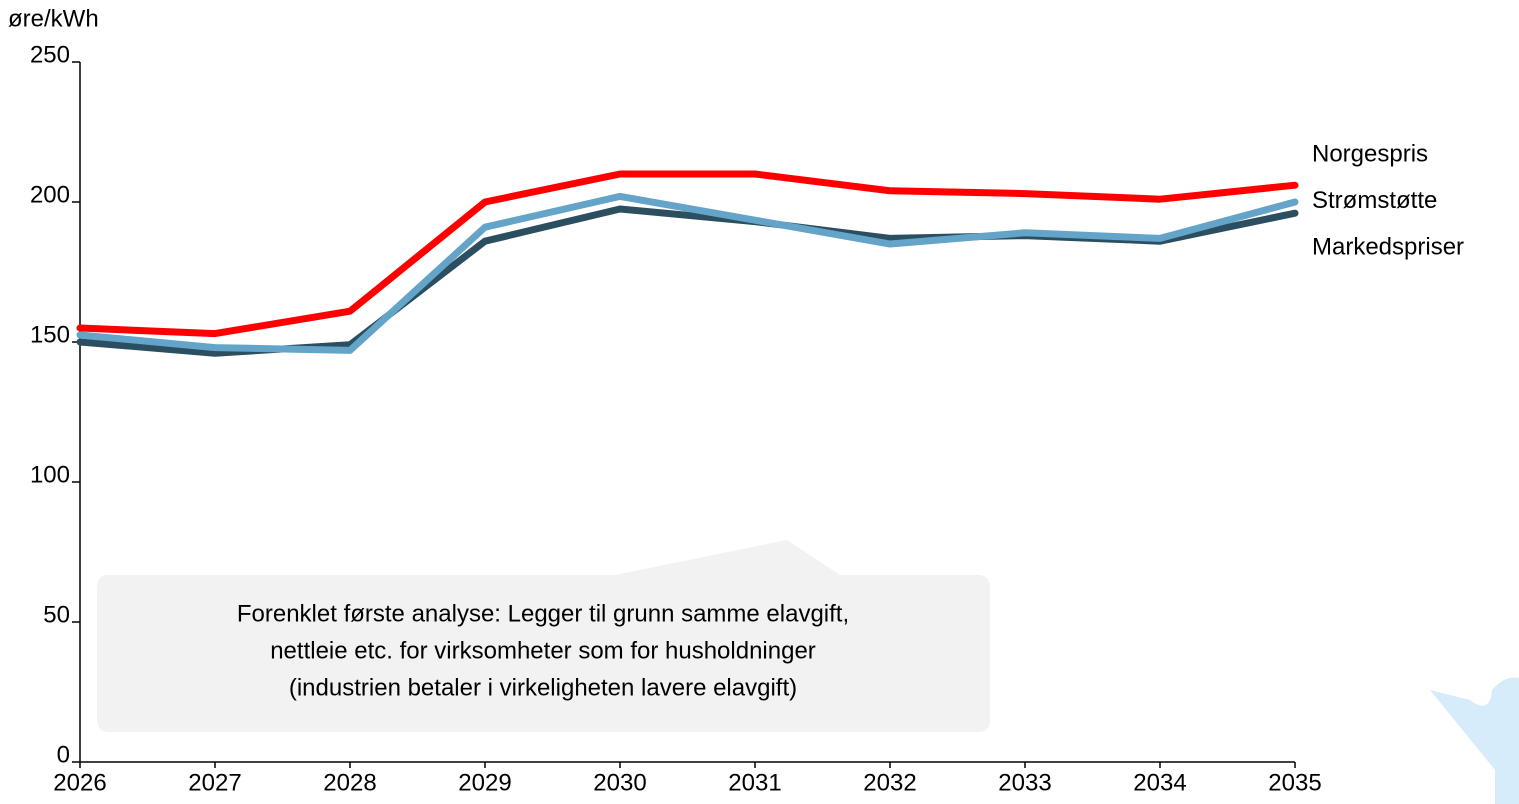 The width and height of the screenshot is (1519, 804). I want to click on y-axis-label: øre/kWh, so click(53, 18).